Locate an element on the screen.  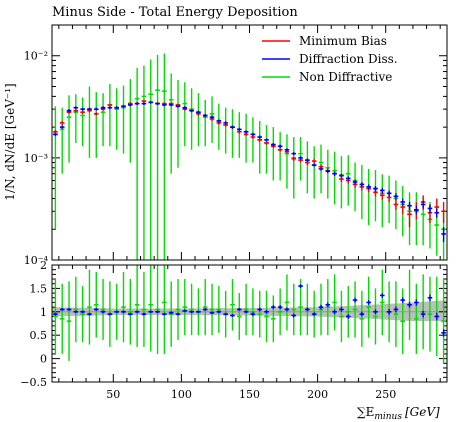
ratio-y-tick-label: 0.5 is located at coordinates (39, 335).